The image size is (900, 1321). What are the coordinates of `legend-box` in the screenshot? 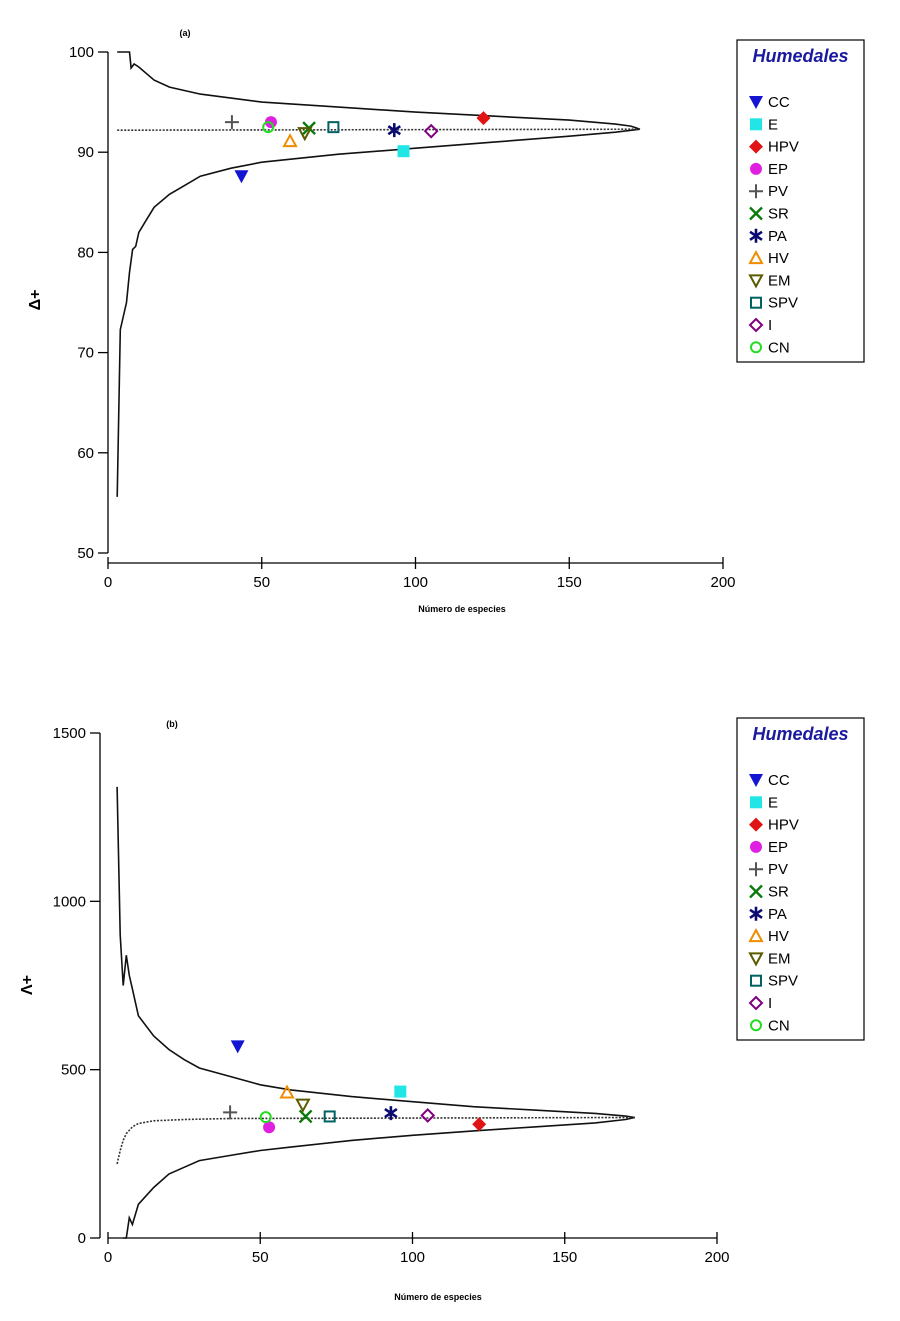 It's located at (800, 201).